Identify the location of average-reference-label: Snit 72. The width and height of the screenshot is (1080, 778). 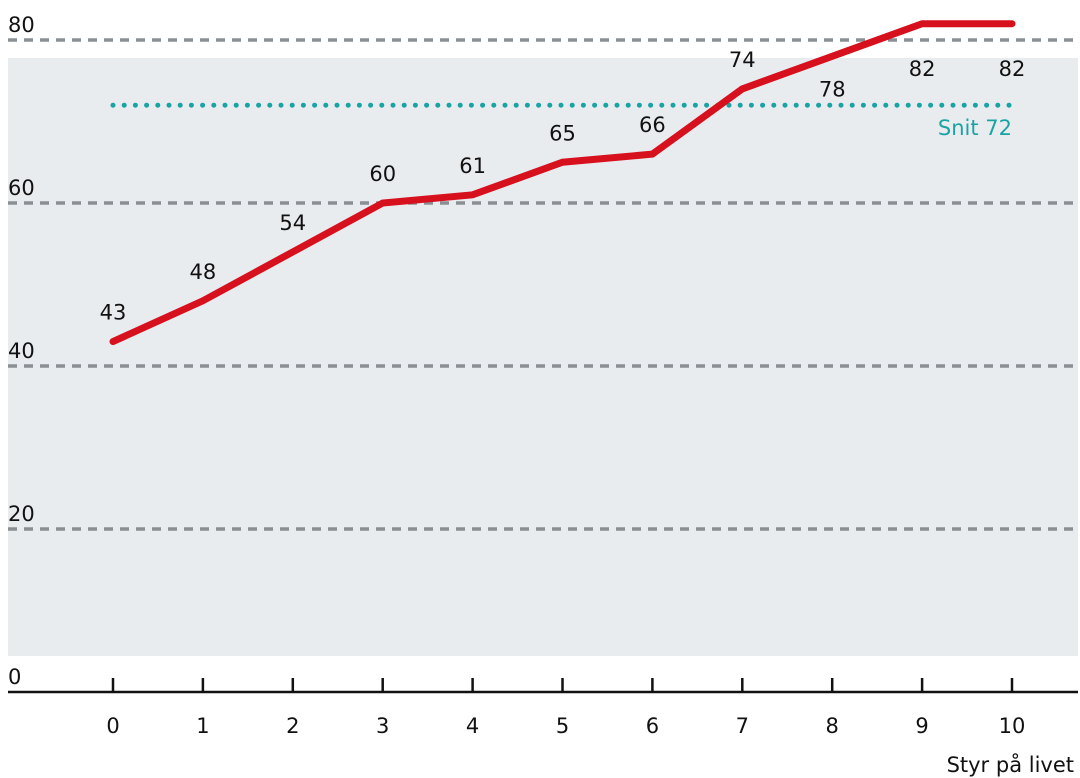
(975, 128).